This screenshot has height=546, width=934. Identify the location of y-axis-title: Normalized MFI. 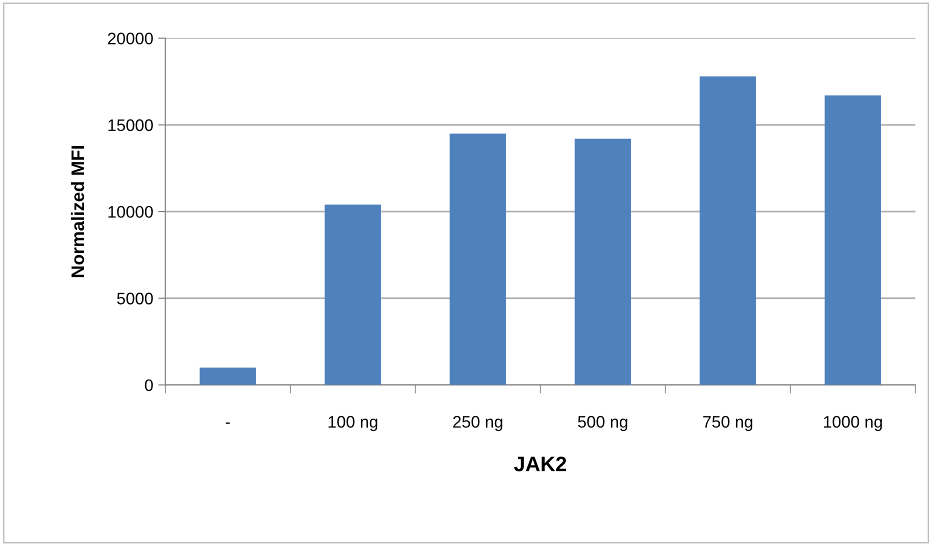
(77, 212).